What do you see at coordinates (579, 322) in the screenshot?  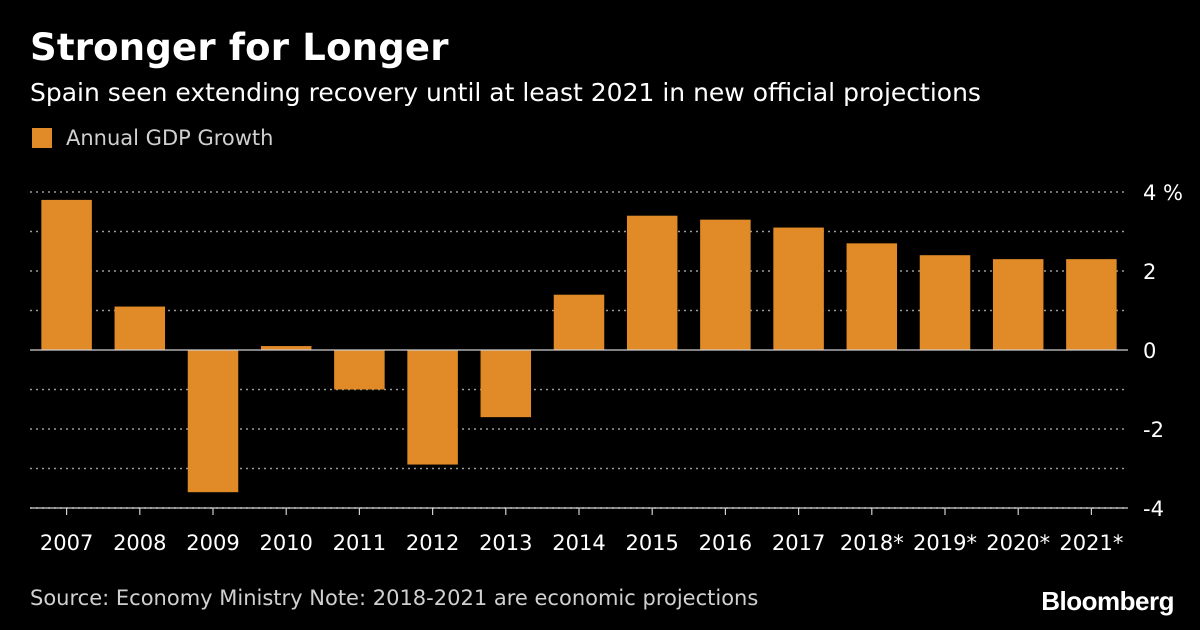 I see `bar-2014` at bounding box center [579, 322].